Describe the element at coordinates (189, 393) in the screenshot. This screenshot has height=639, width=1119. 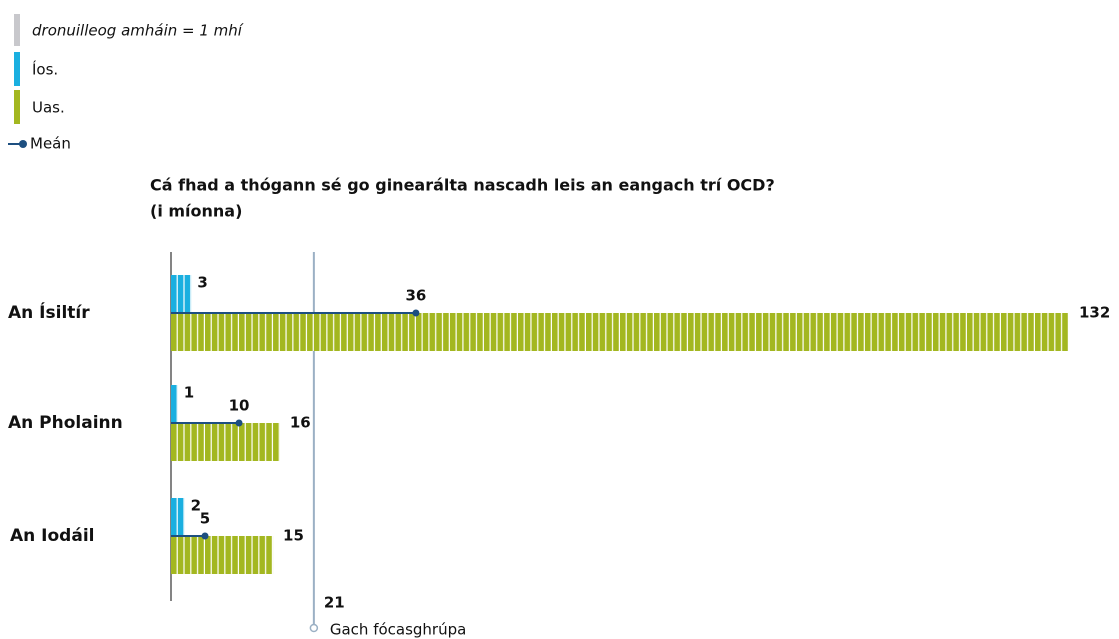
I see `min-label: 1` at that location.